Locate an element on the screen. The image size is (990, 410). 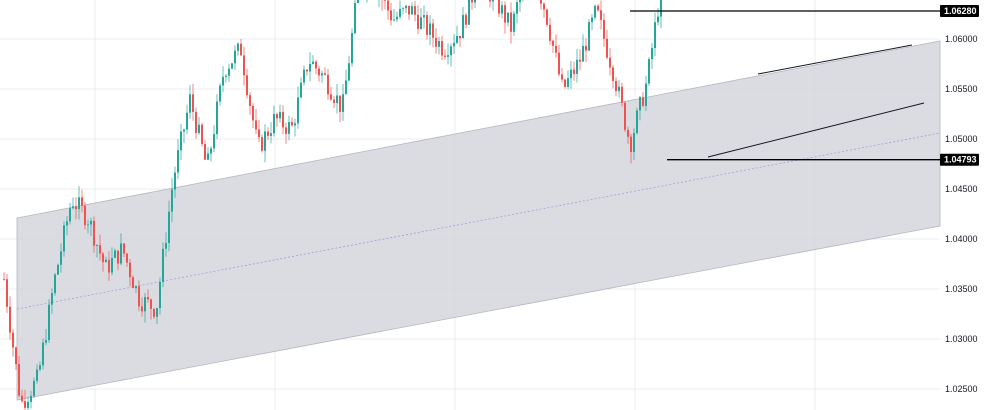
horizontal-levels is located at coordinates (785, 85).